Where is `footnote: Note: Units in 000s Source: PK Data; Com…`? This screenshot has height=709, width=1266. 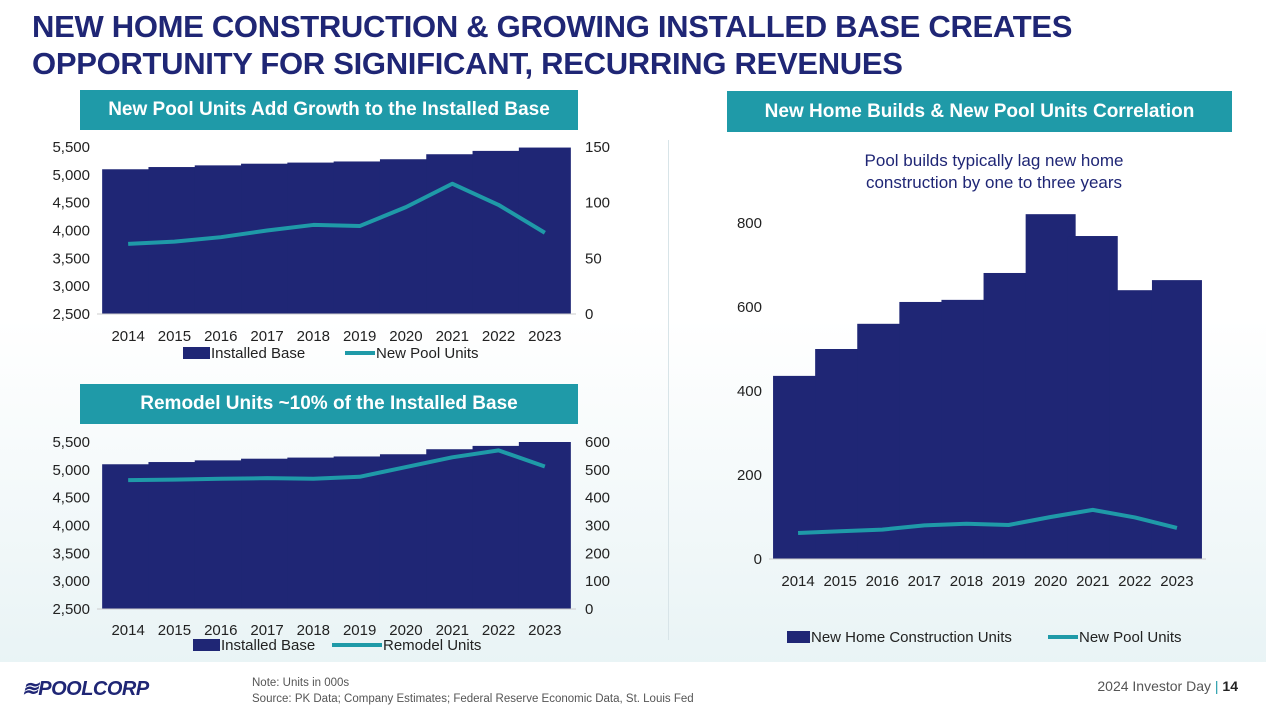
footnote: Note: Units in 000s Source: PK Data; Com… is located at coordinates (473, 691).